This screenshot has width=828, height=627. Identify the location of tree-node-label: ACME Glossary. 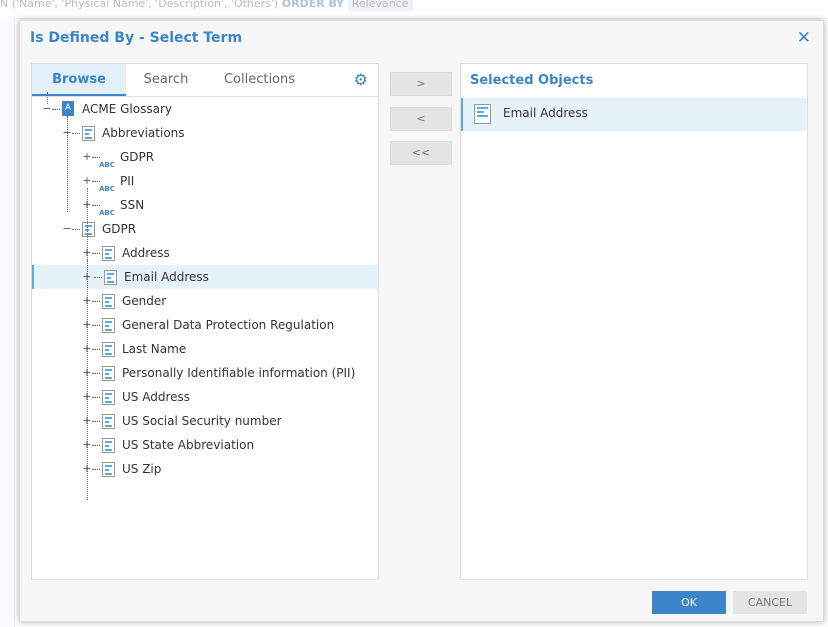
(127, 109).